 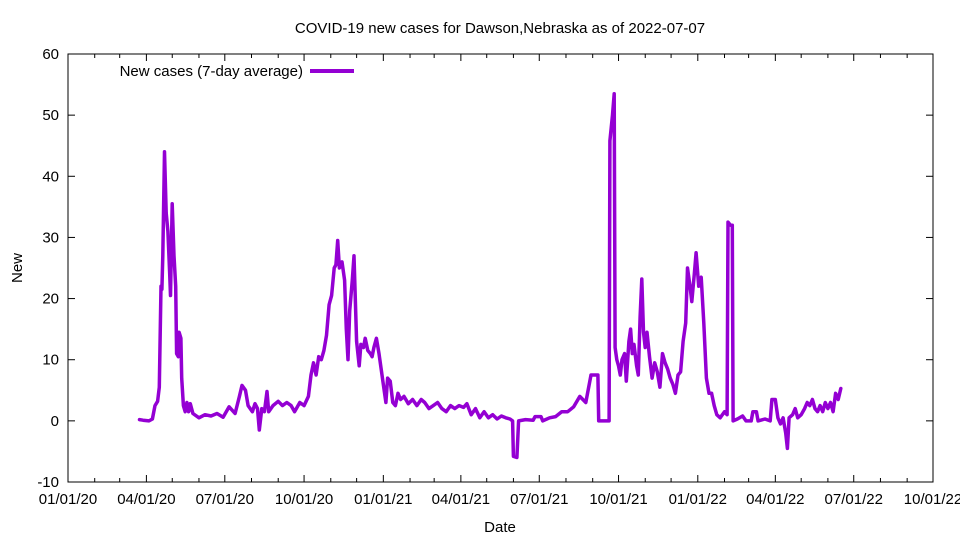 I want to click on x-tick-label: 10/01/20, so click(x=304, y=499).